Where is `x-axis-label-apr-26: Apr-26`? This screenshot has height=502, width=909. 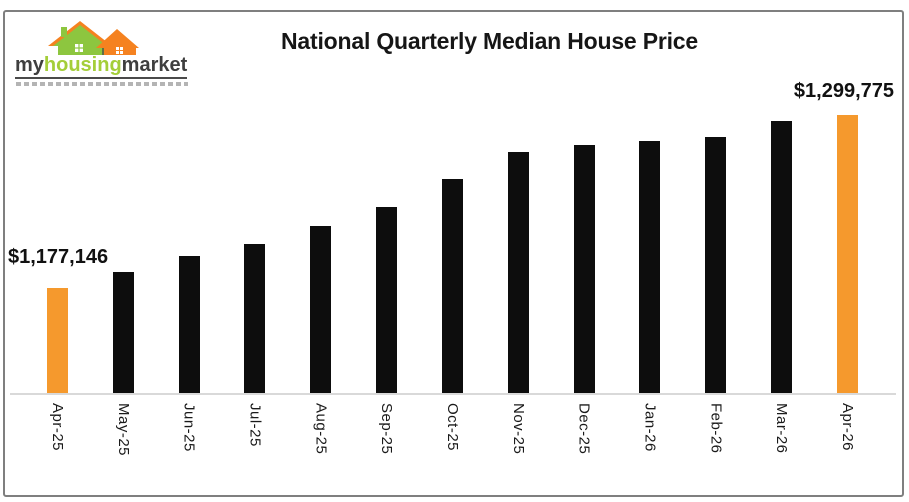
x-axis-label-apr-26: Apr-26 is located at coordinates (847, 427).